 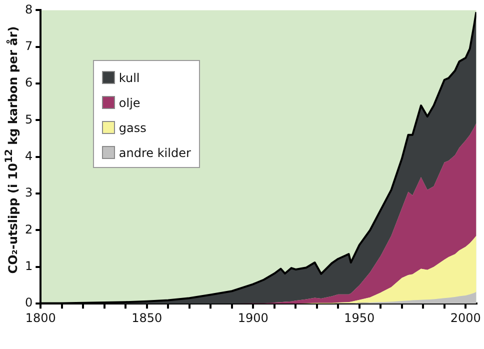 I want to click on y-tick-label: 5, so click(x=28, y=119).